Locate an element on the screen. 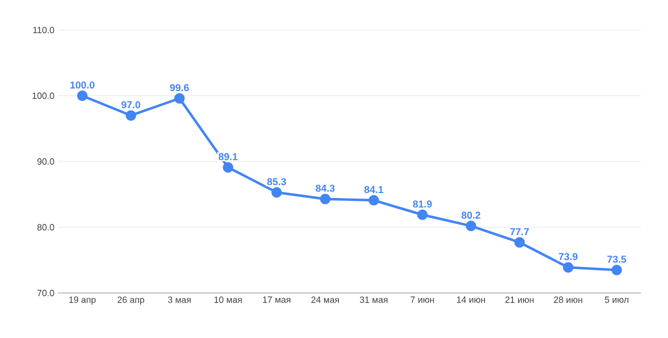 This screenshot has height=338, width=668. x-tick-label: 7 июн is located at coordinates (422, 299).